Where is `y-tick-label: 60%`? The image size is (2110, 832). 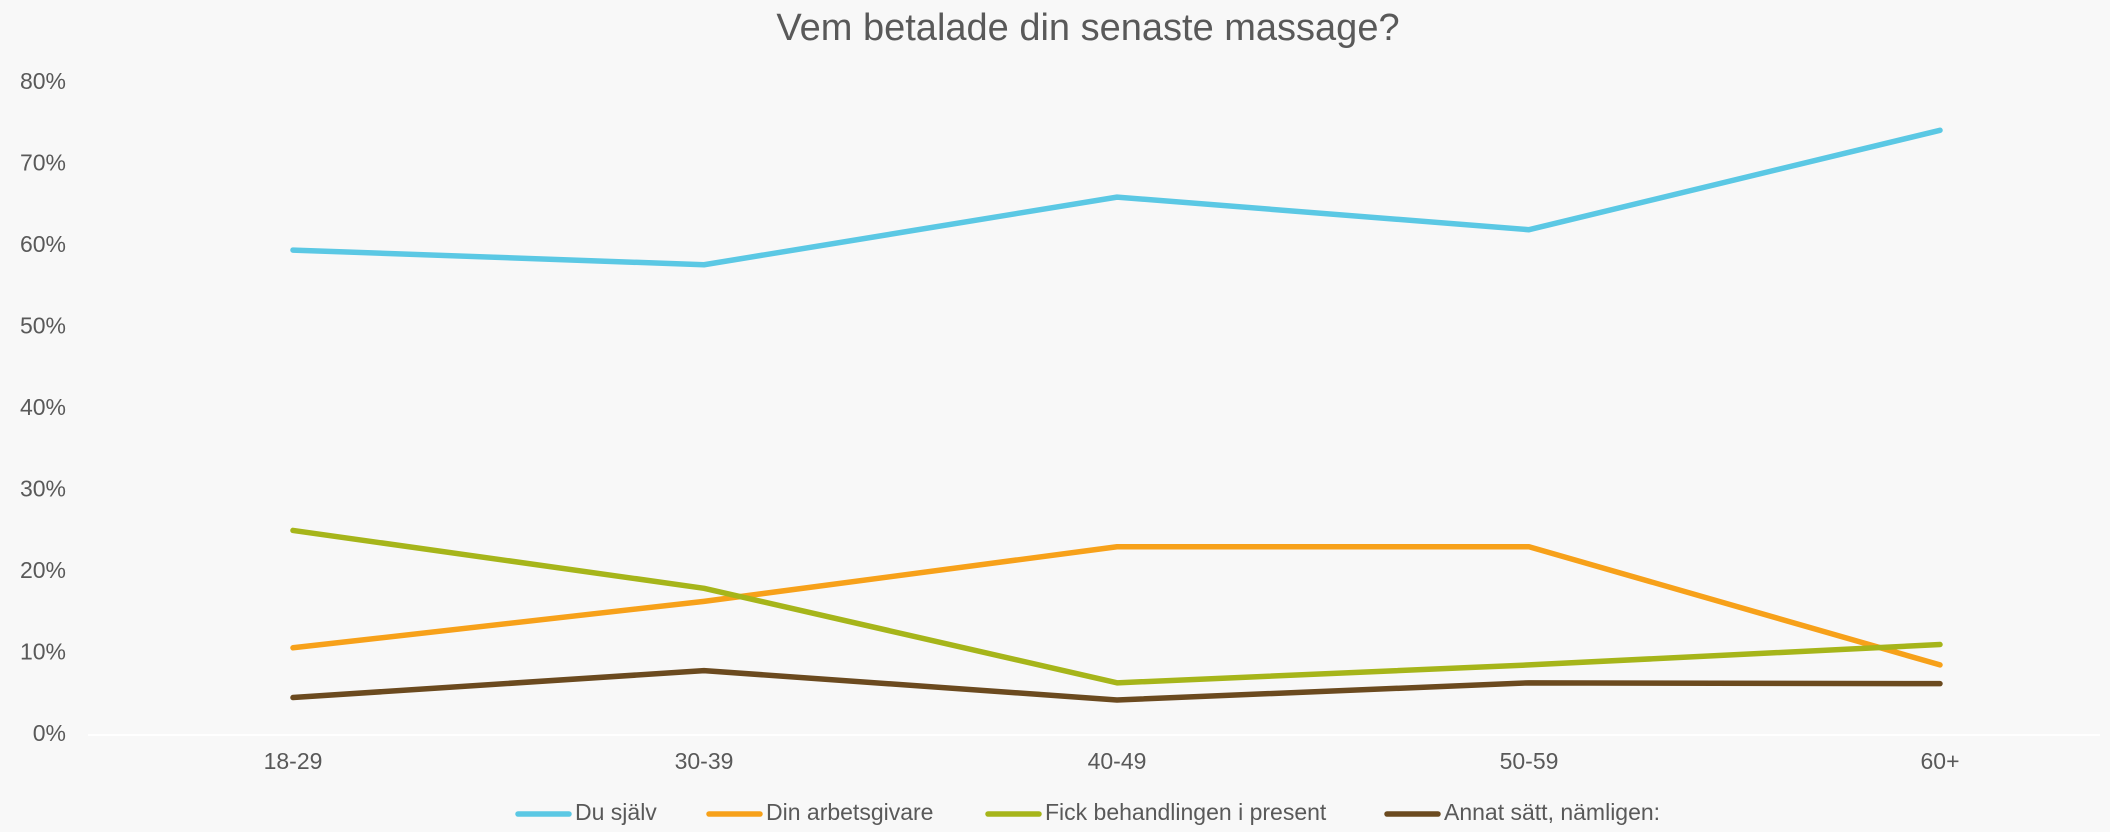 y-tick-label: 60% is located at coordinates (43, 244).